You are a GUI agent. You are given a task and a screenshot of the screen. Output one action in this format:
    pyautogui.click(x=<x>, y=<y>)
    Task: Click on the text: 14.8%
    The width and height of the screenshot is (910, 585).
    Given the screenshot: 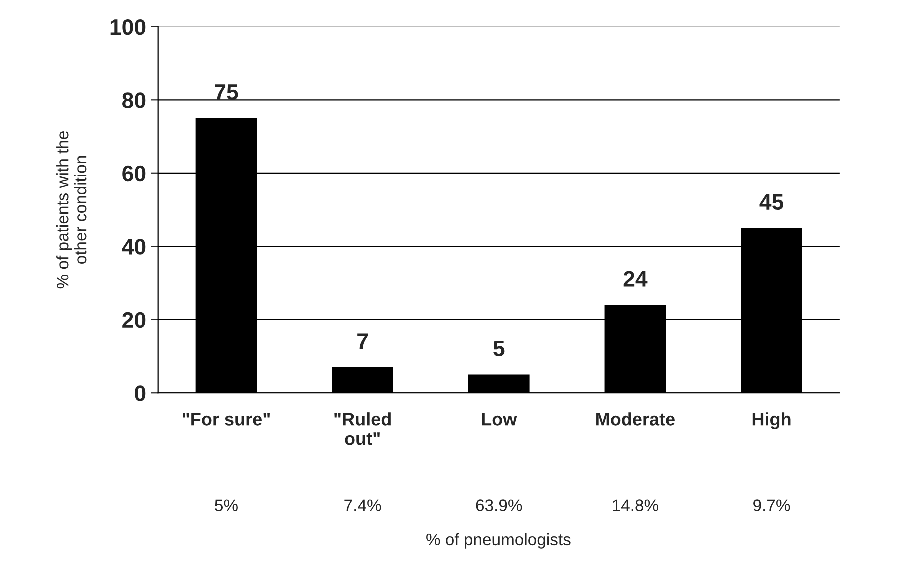 What is the action you would take?
    pyautogui.click(x=635, y=506)
    